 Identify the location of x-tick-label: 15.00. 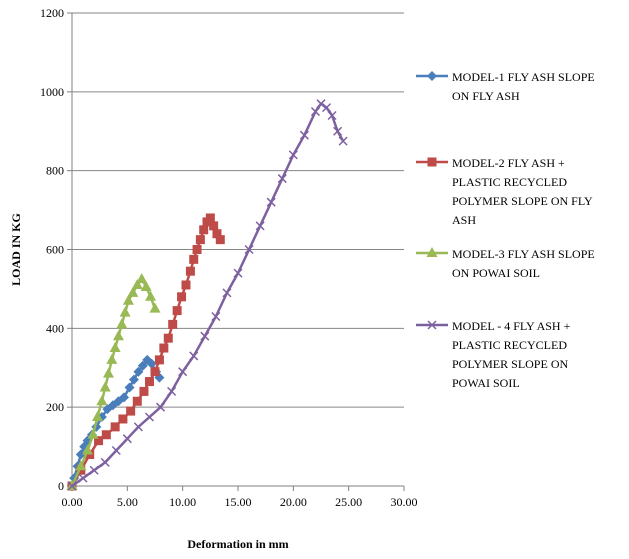
(238, 502).